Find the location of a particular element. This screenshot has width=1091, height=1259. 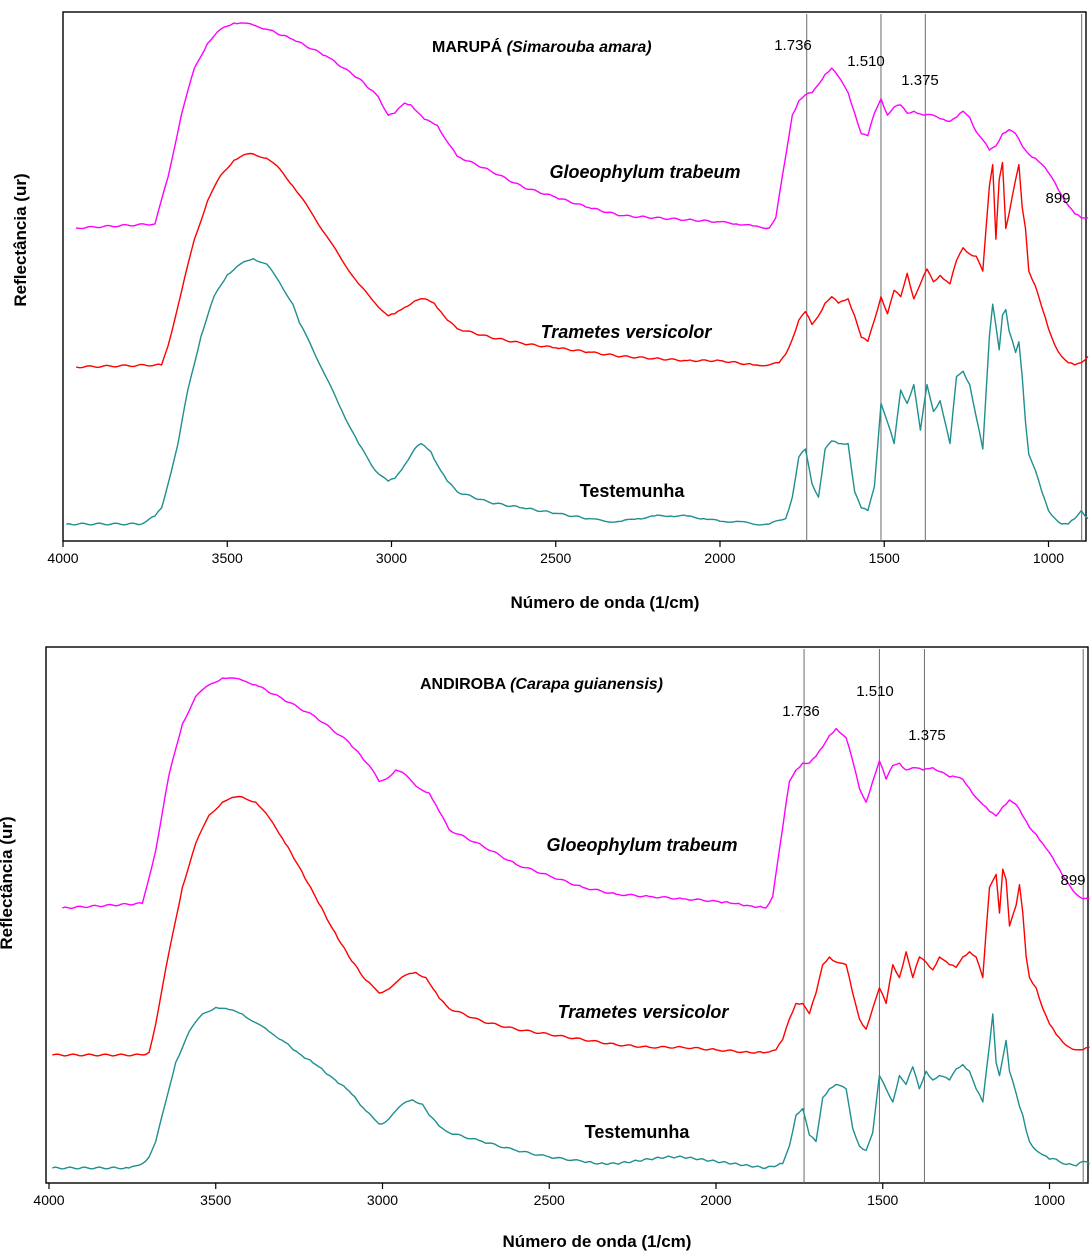

title-bold: MARUPÁ is located at coordinates (467, 46).